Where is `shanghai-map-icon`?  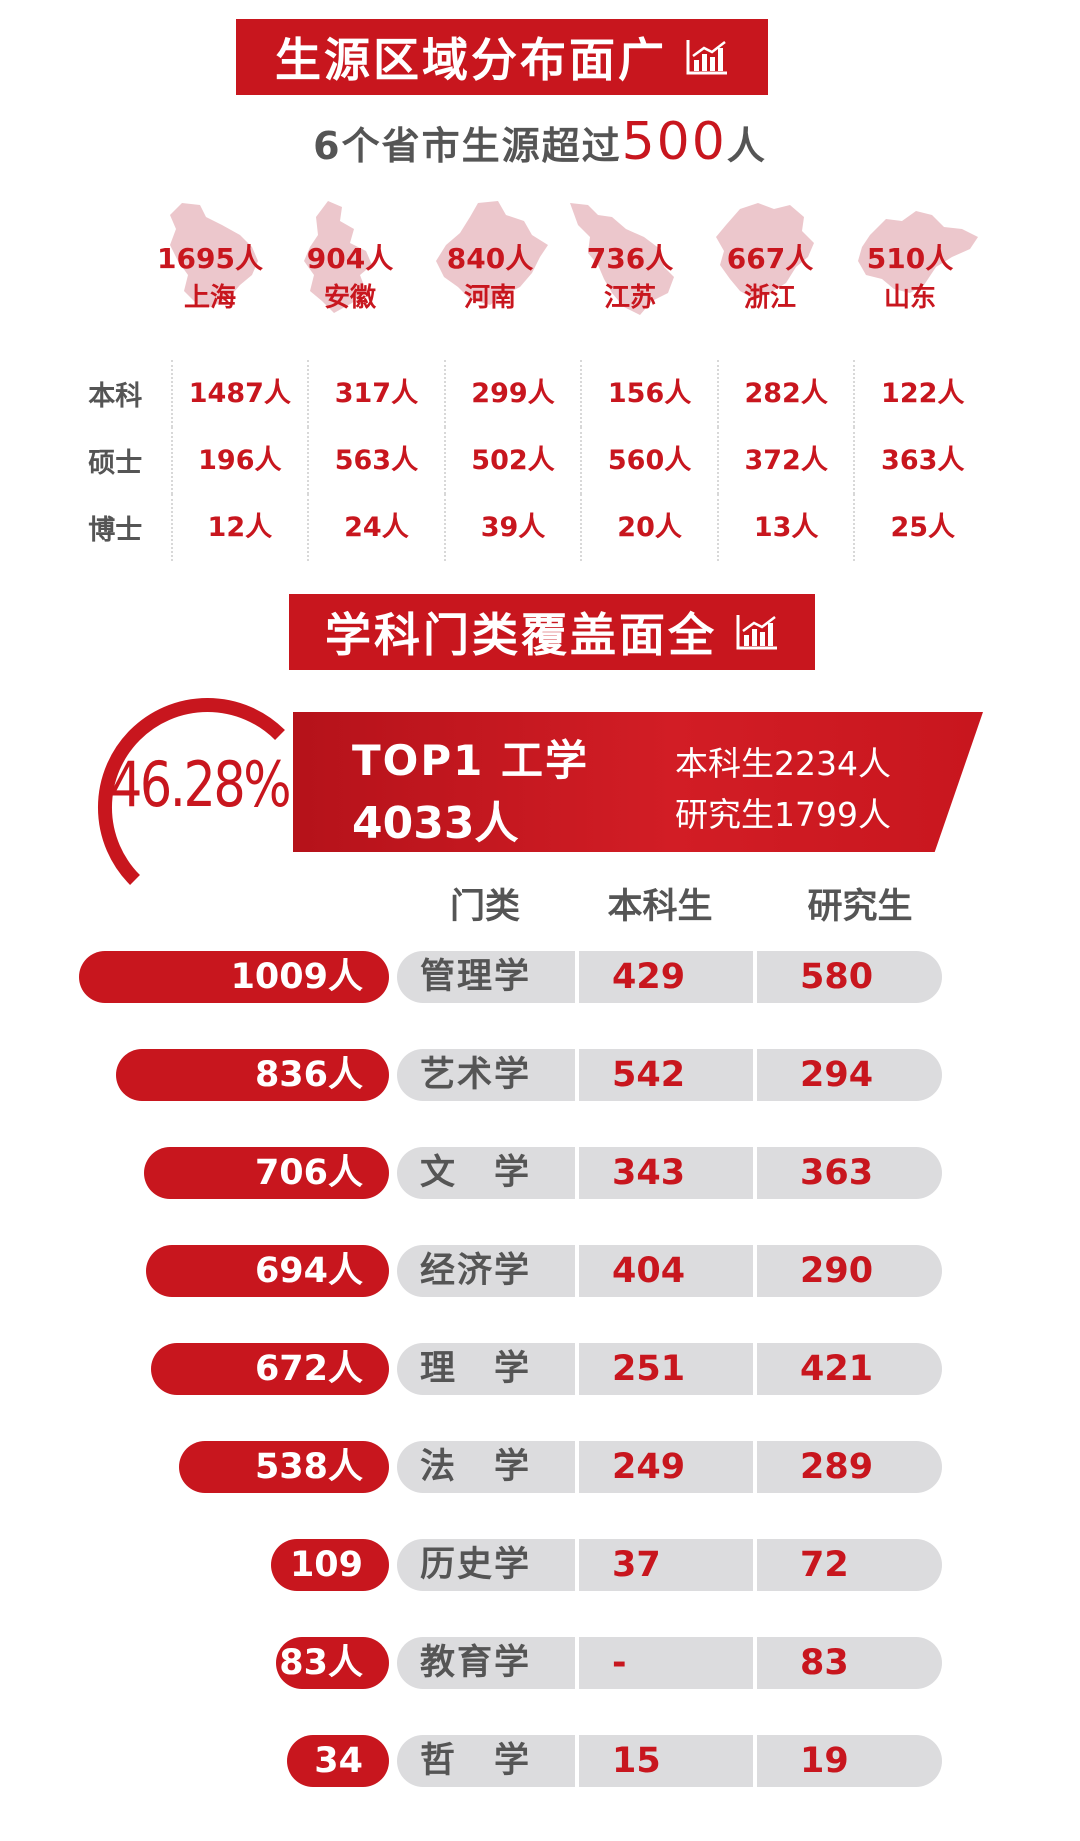
shanghai-map-icon is located at coordinates (214, 255).